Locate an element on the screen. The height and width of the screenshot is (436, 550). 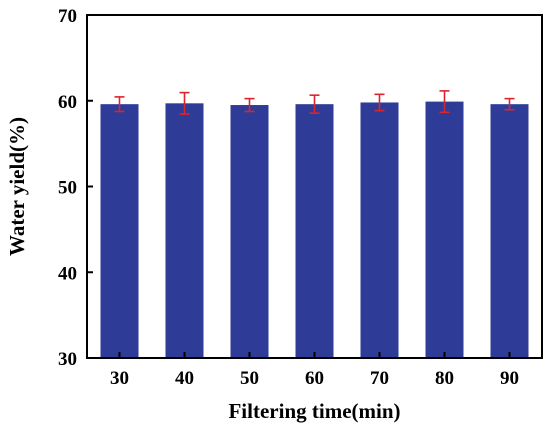
x-axis: 30 40 50 60 70 80 90 is located at coordinates (314, 370).